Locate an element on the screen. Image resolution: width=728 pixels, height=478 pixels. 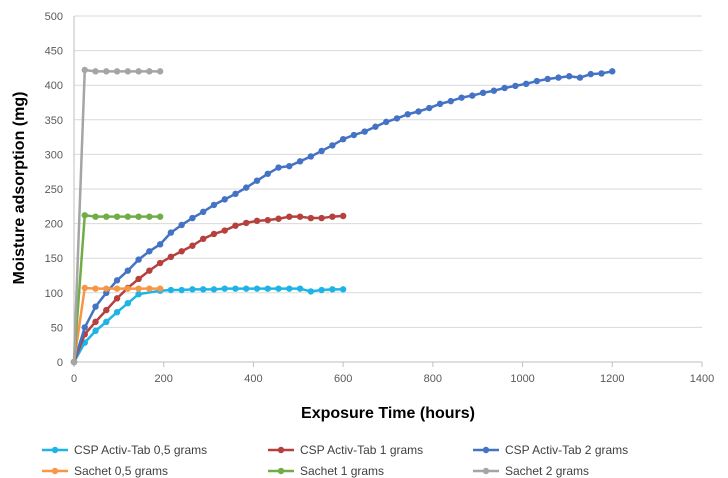
y-tick-label: 0 is located at coordinates (60, 363).